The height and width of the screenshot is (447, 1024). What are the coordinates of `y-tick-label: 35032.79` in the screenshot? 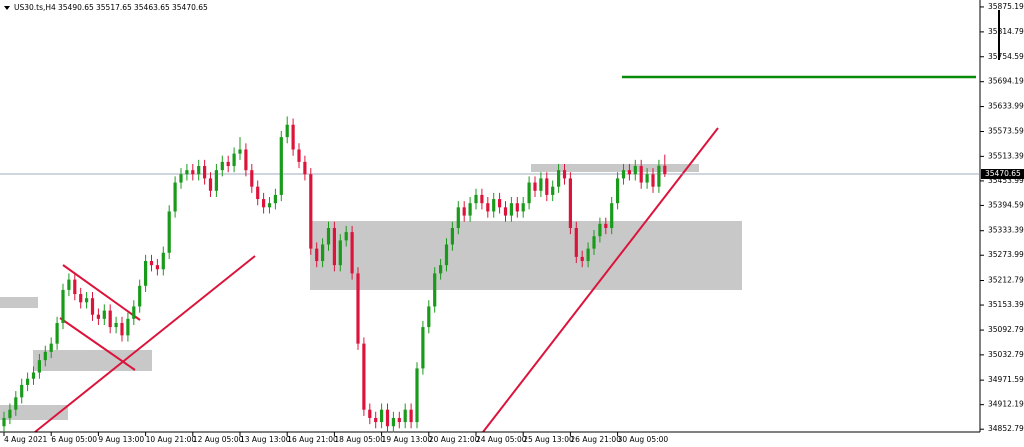 It's located at (1006, 354).